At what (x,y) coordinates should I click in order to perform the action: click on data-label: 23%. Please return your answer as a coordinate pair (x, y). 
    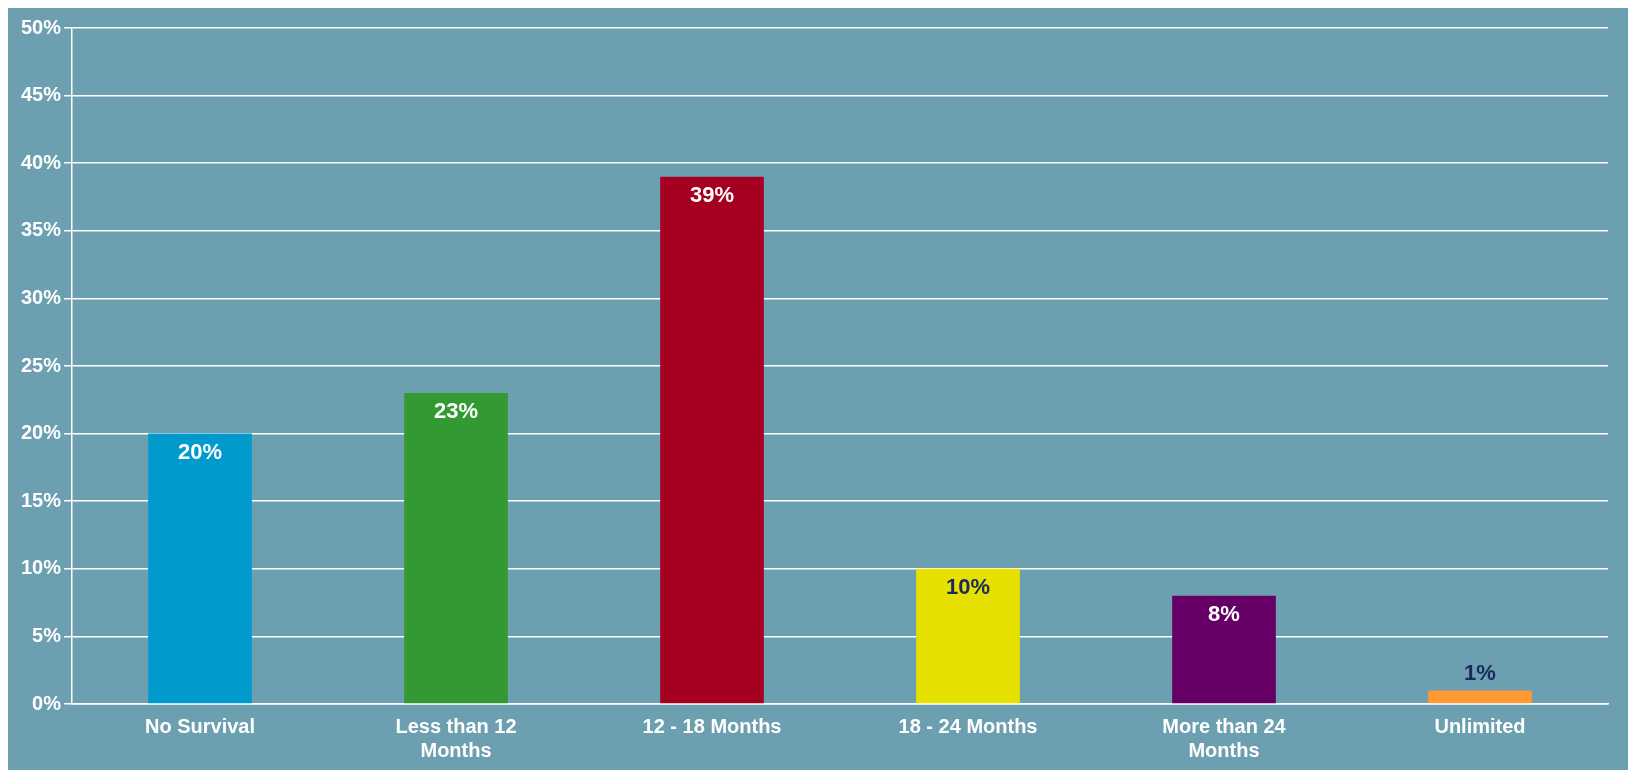
    Looking at the image, I should click on (456, 411).